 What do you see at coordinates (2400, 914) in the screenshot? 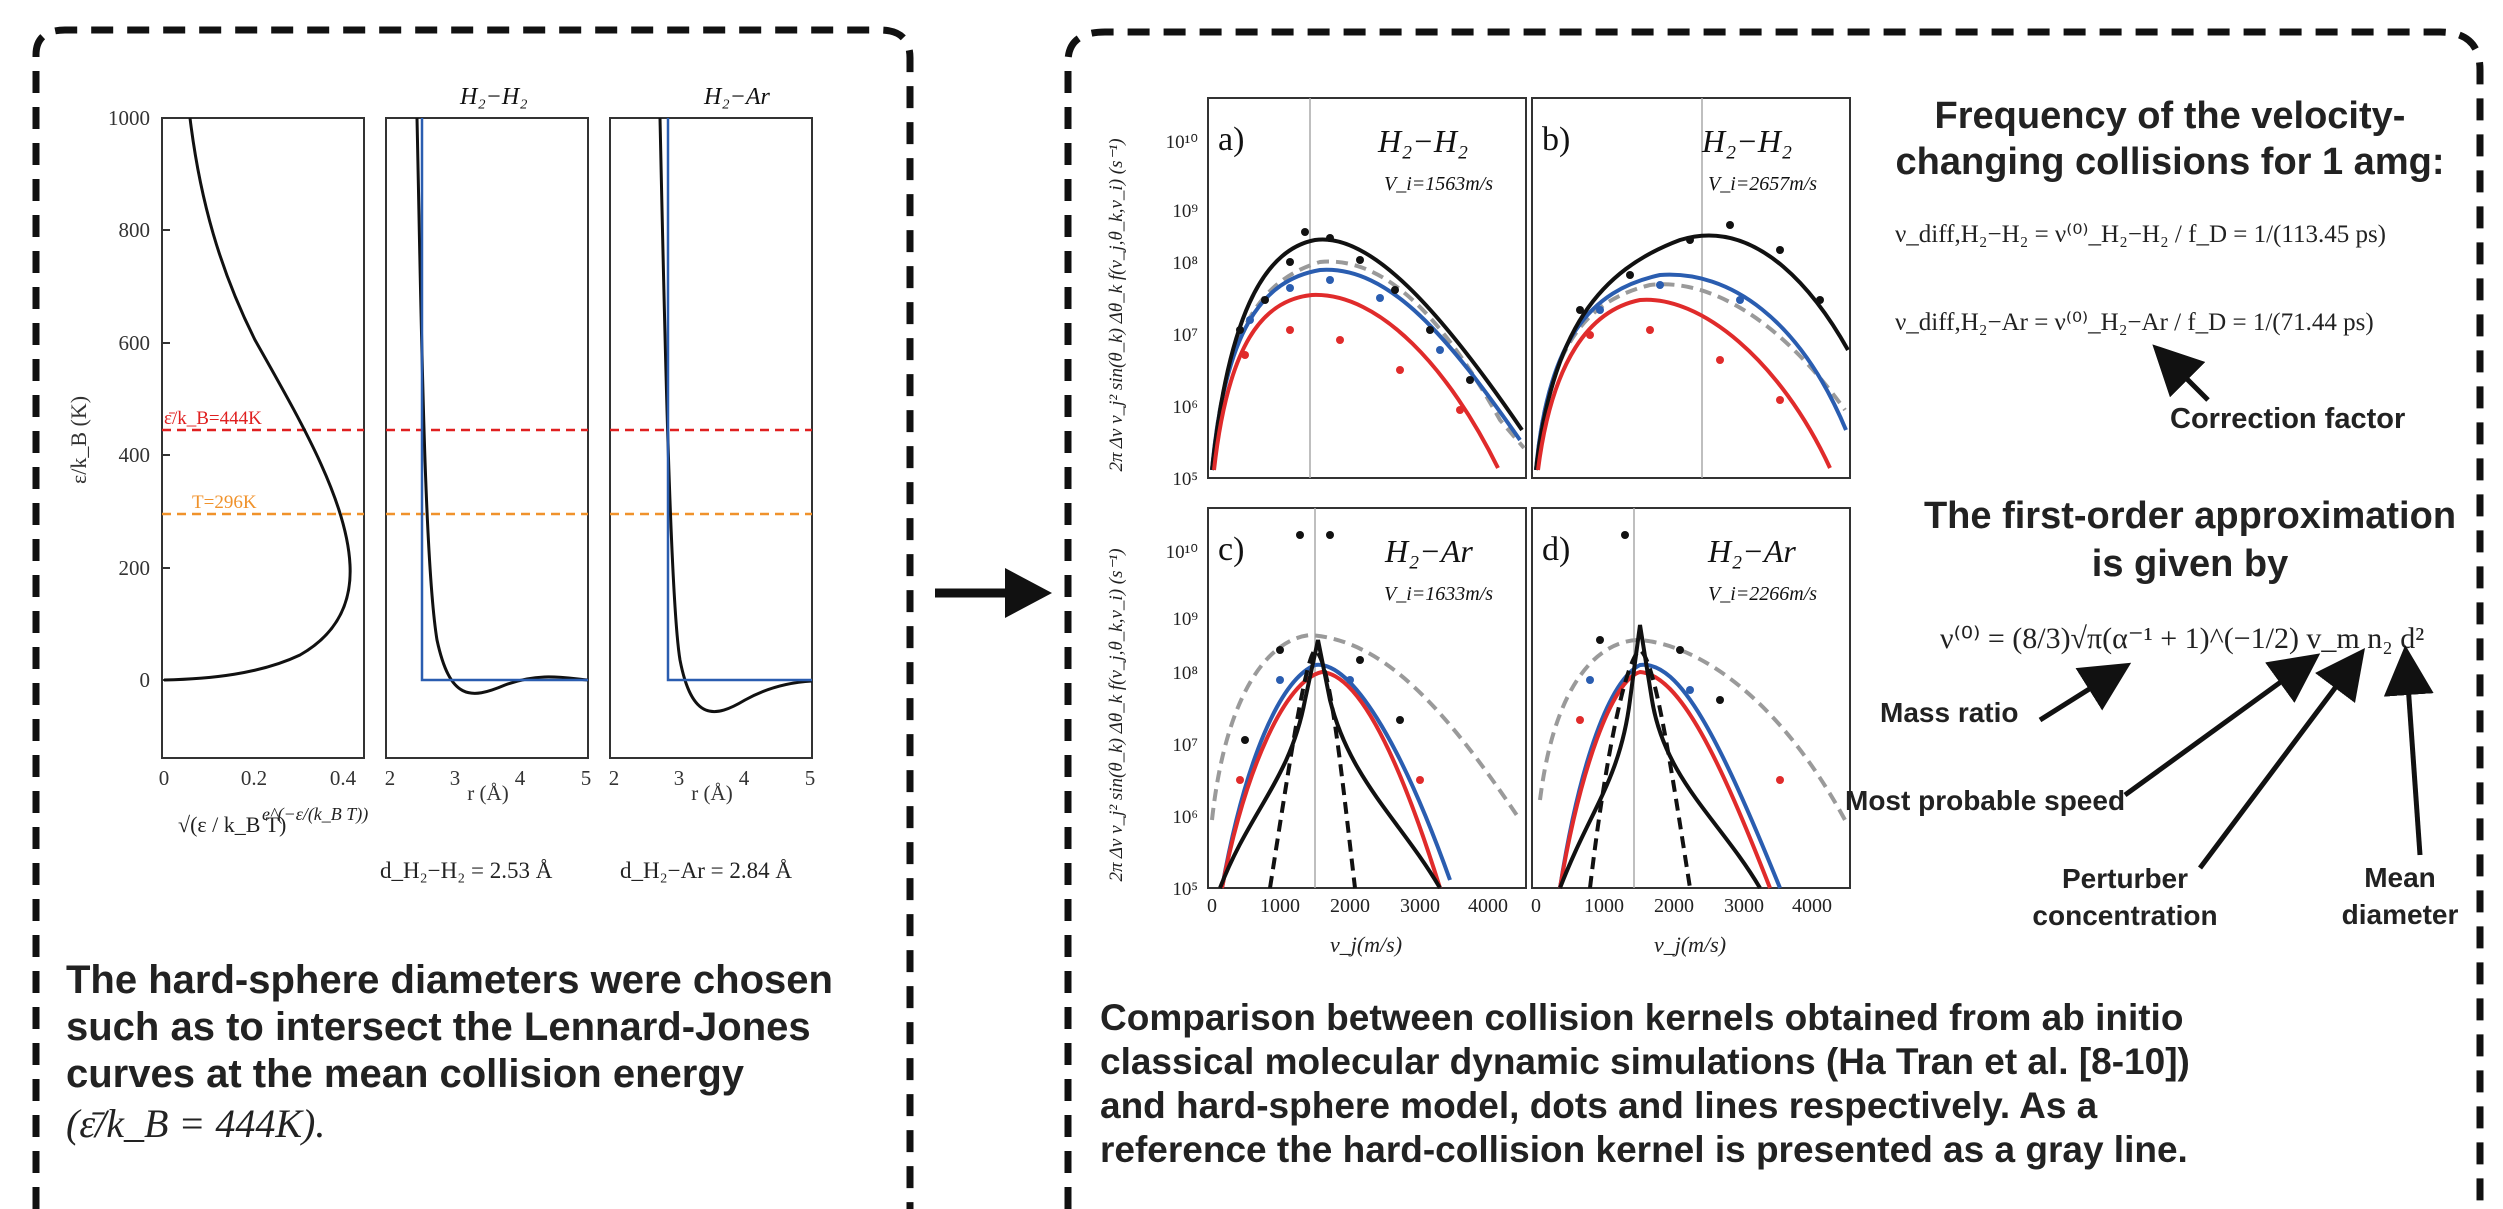
I see `mean-diameter-label-line: diameter` at bounding box center [2400, 914].